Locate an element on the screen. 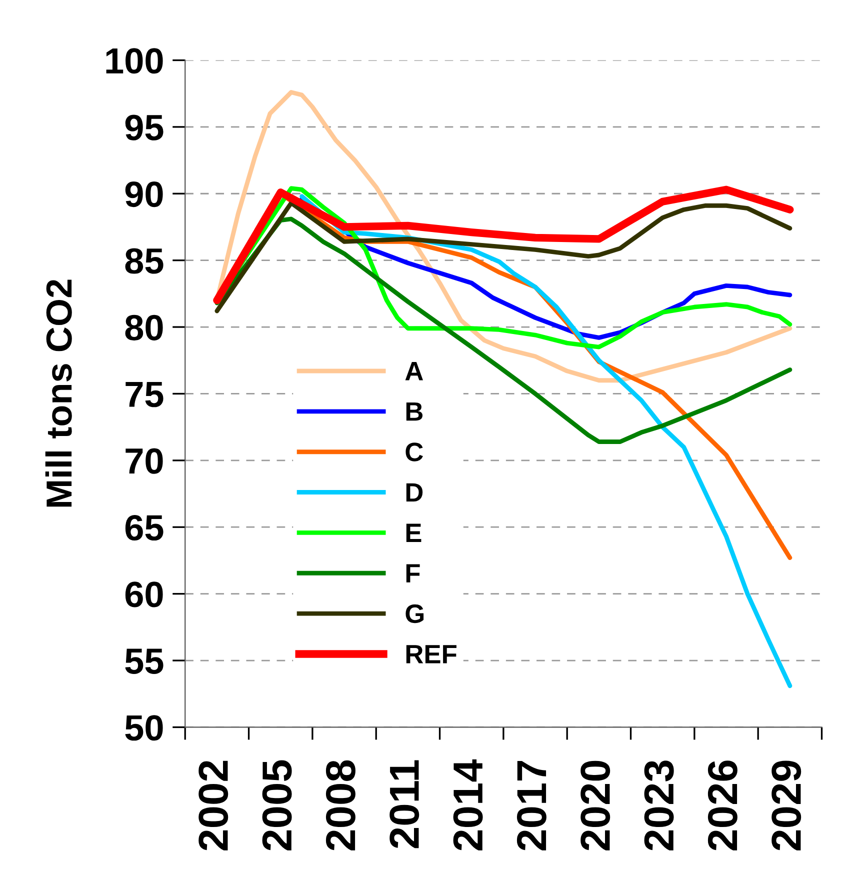 The height and width of the screenshot is (873, 865). y-tick-label: 75 is located at coordinates (145, 395).